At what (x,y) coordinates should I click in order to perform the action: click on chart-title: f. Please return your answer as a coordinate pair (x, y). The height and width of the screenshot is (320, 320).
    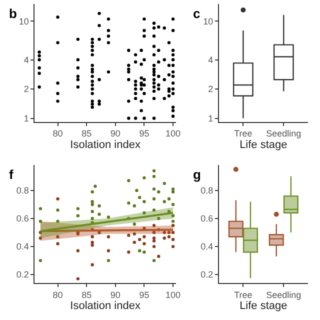
    Looking at the image, I should click on (11, 174).